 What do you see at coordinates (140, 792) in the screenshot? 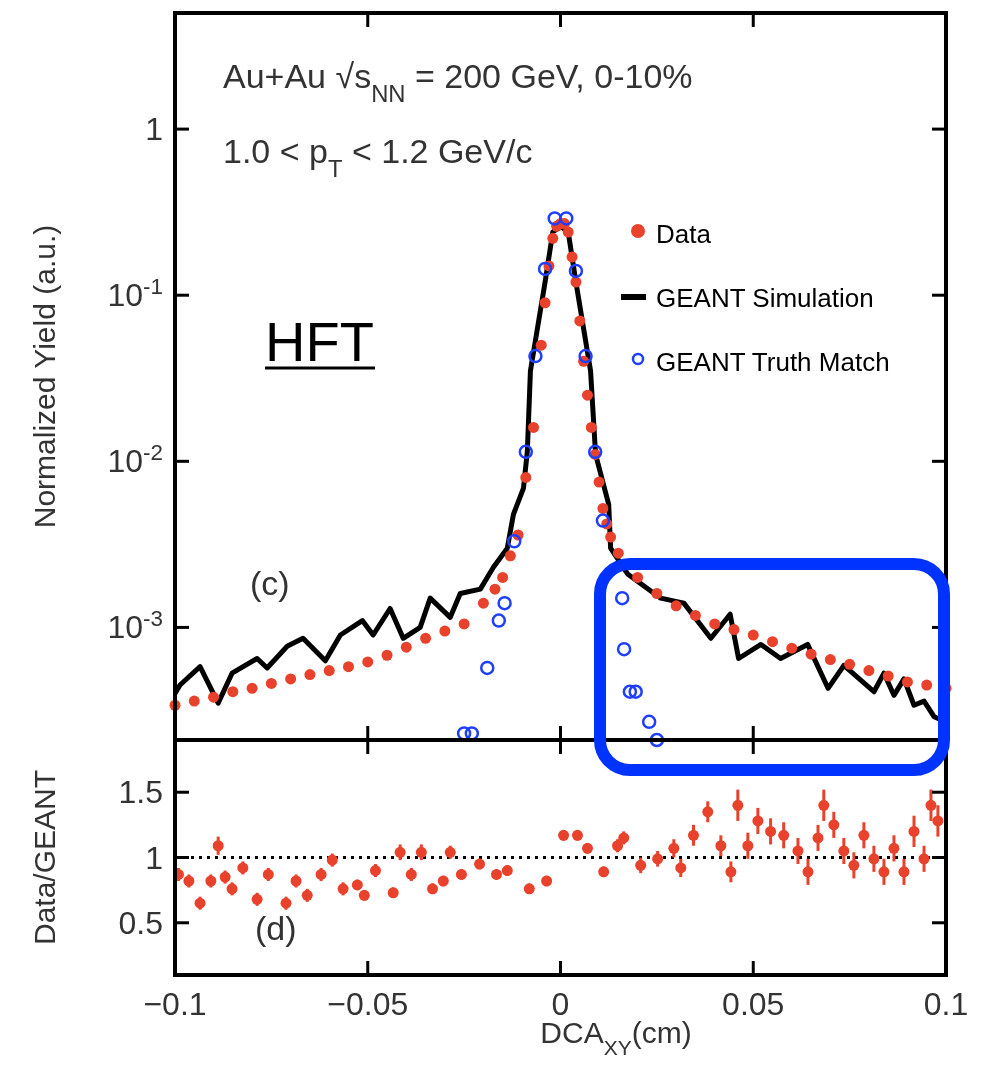
I see `y-tick-label: 1.5` at bounding box center [140, 792].